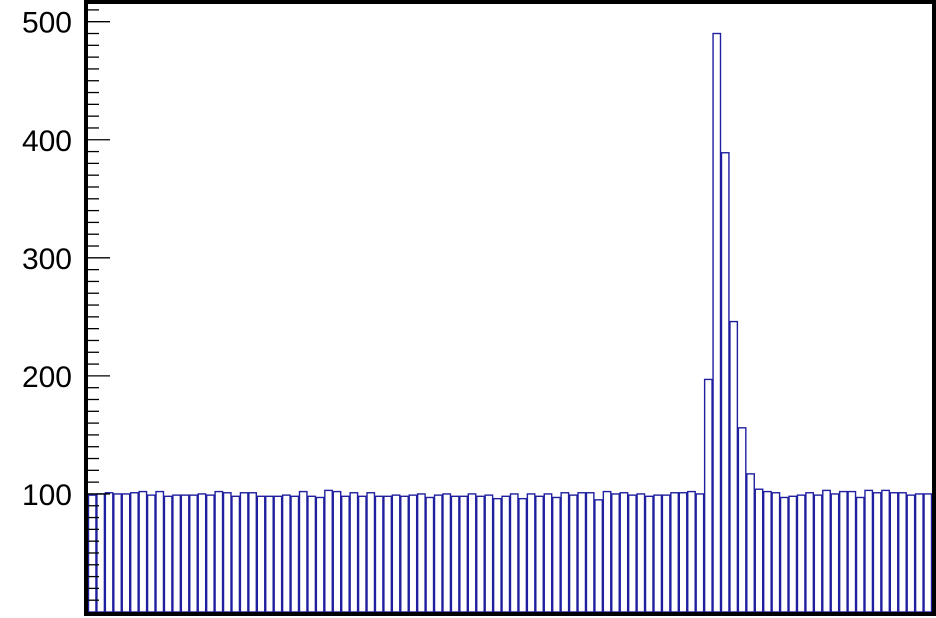 This screenshot has width=936, height=618. I want to click on y-axis-tick-labels: 100 200 300 400 500, so click(47, 259).